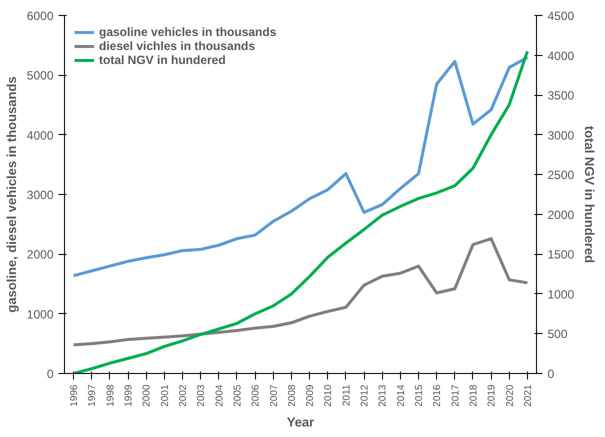 The image size is (605, 437). What do you see at coordinates (561, 215) in the screenshot?
I see `y2-tick-label: 2000` at bounding box center [561, 215].